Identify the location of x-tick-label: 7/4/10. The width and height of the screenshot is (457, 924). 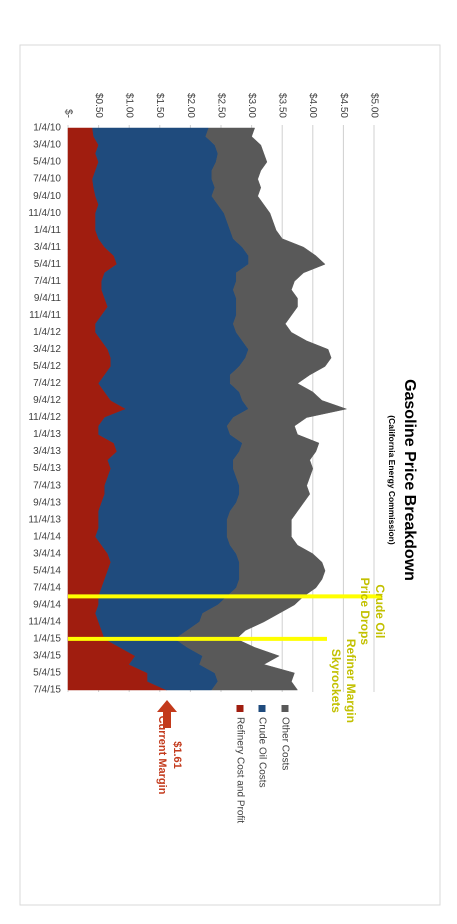
(47, 179).